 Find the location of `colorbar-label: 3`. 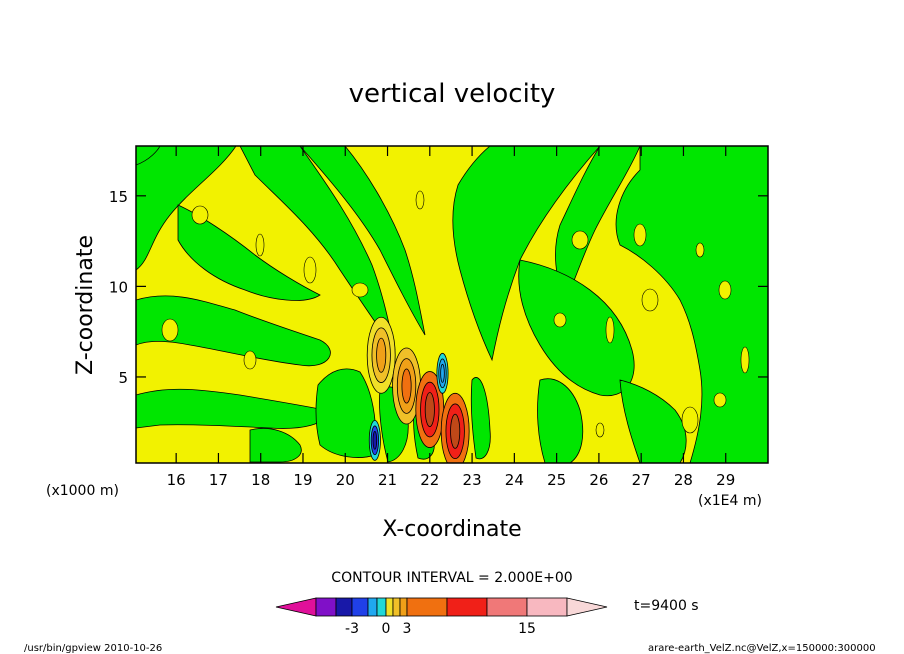

colorbar-label: 3 is located at coordinates (407, 629).